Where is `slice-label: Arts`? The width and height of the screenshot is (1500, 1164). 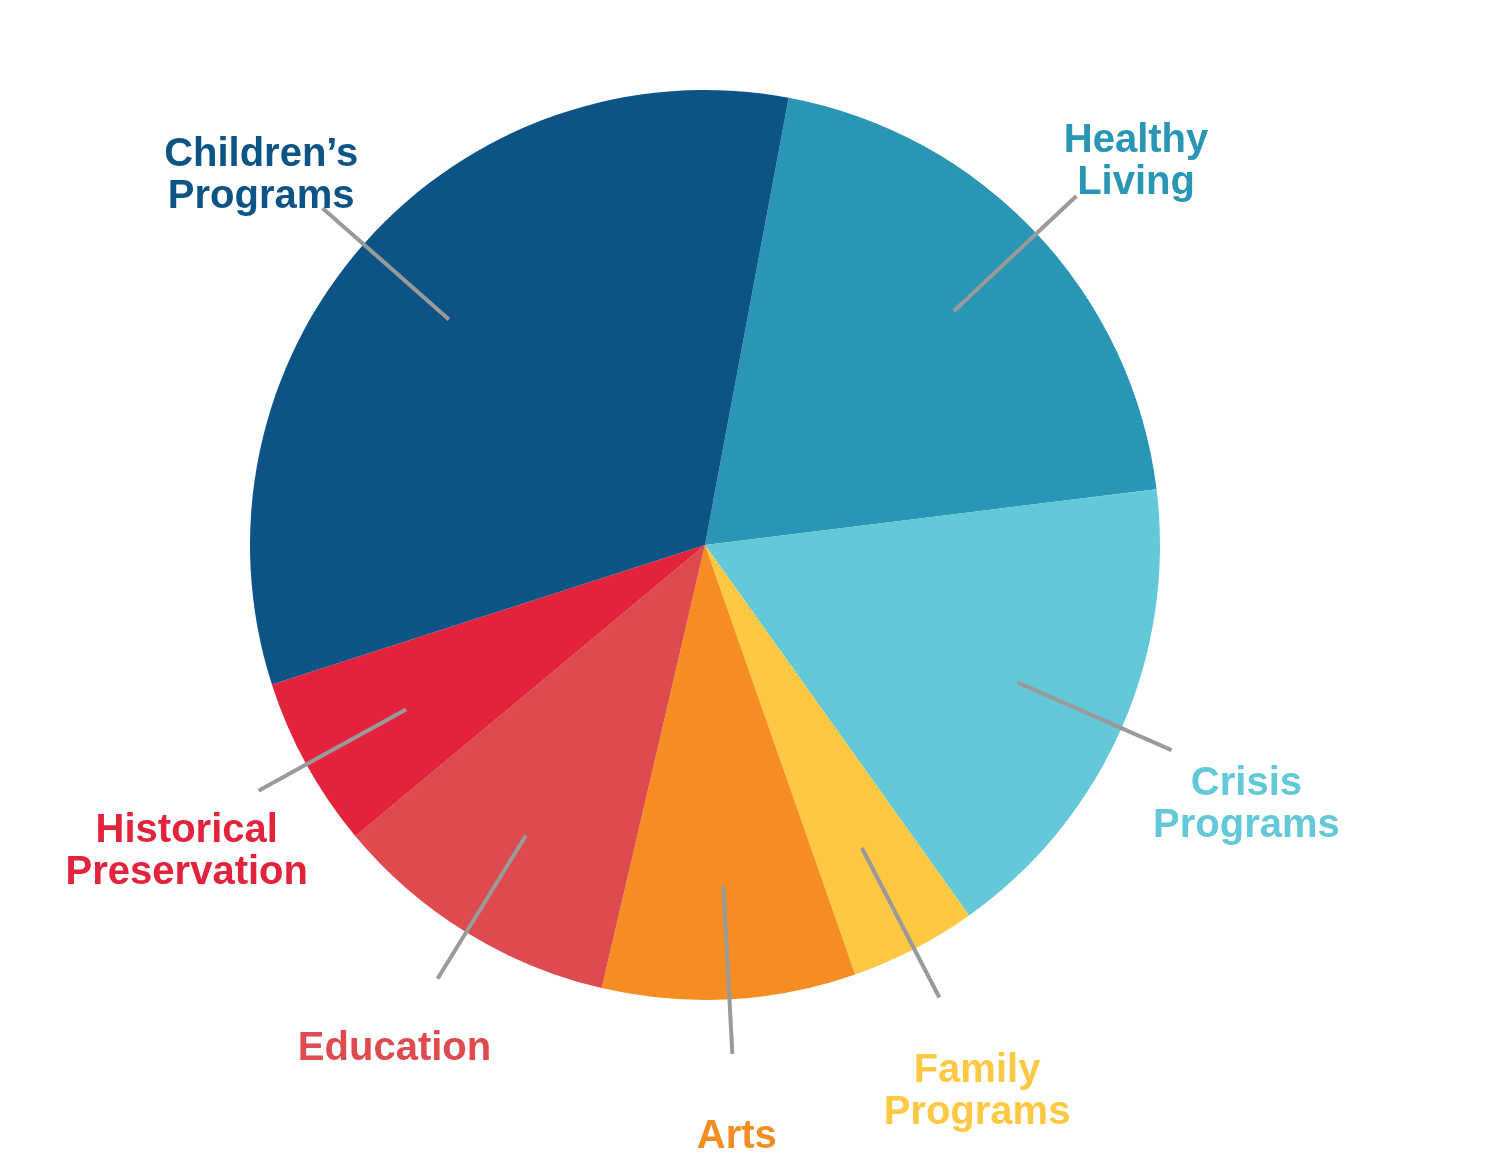
slice-label: Arts is located at coordinates (736, 1133).